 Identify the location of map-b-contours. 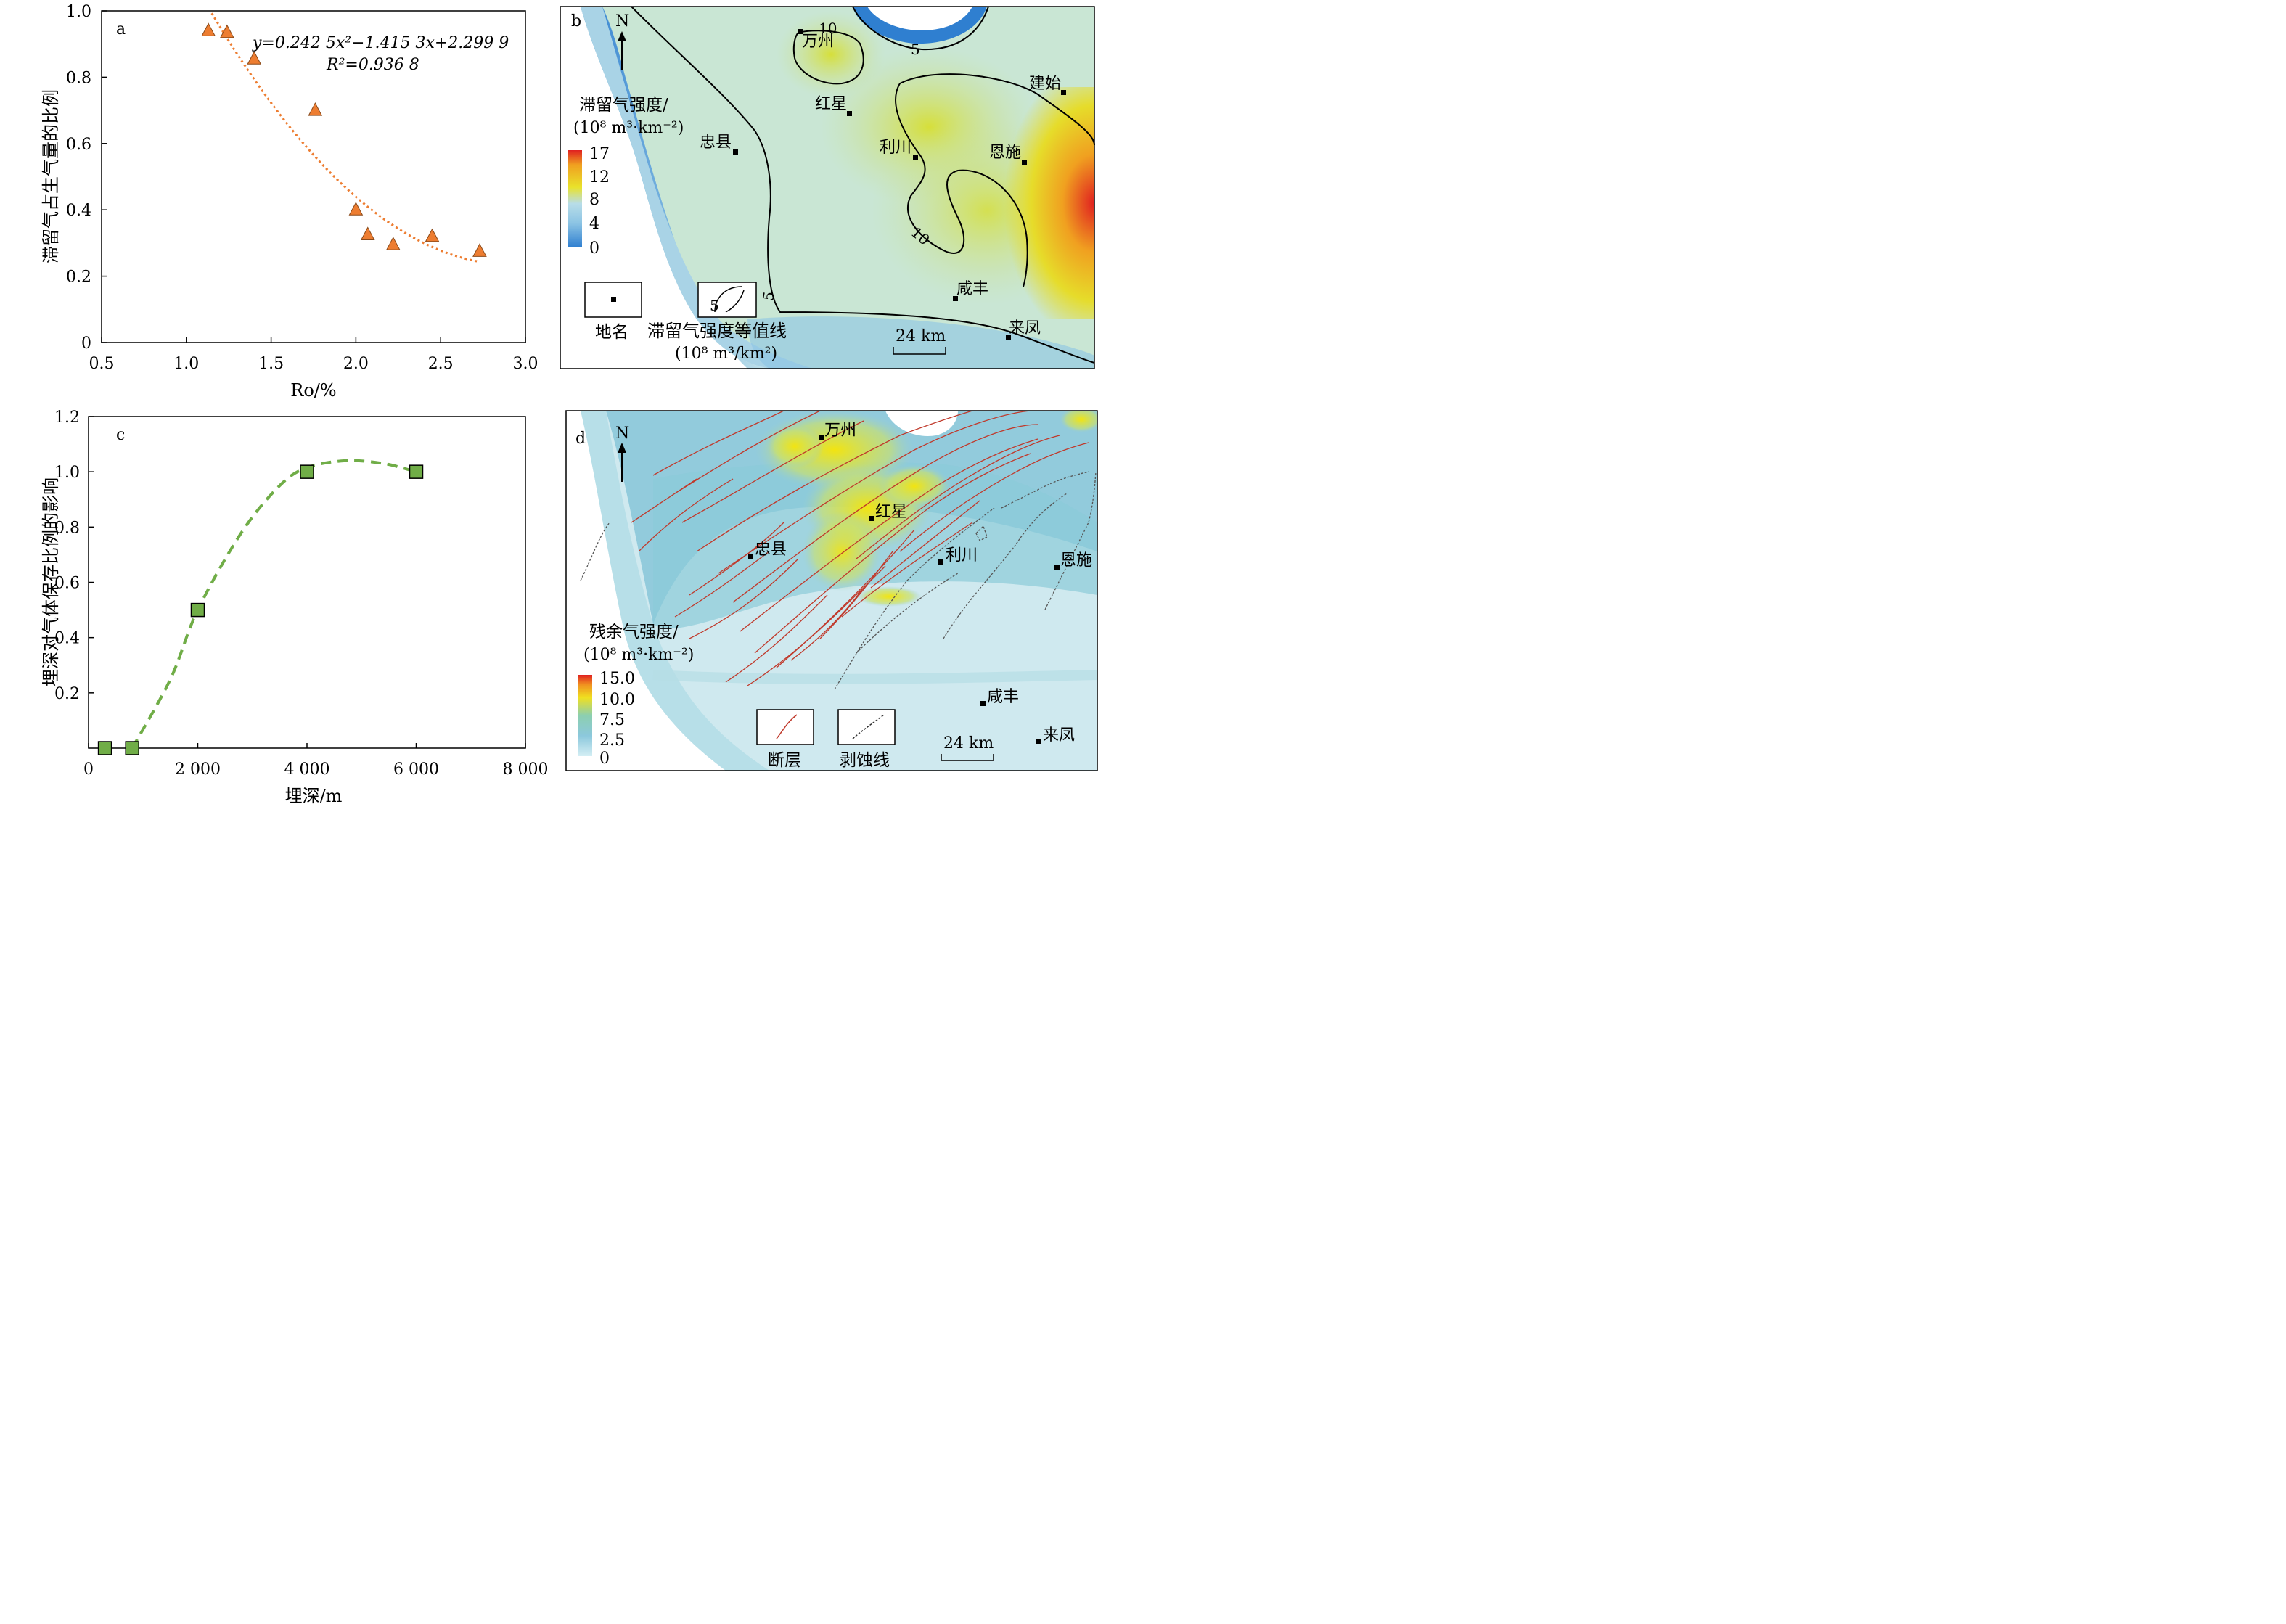
(863, 185).